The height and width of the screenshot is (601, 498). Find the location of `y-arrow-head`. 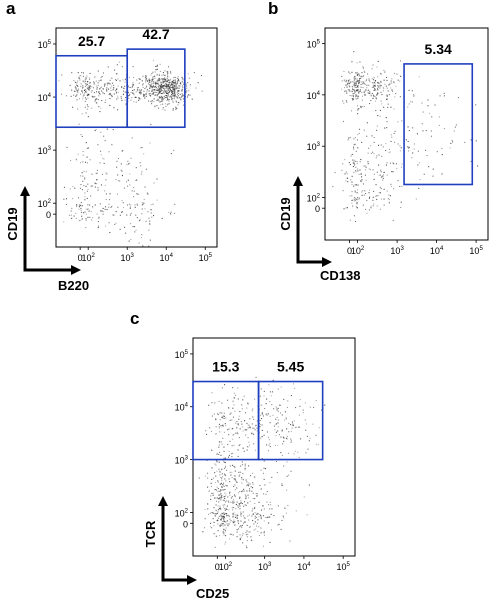

y-arrow-head is located at coordinates (25, 191).